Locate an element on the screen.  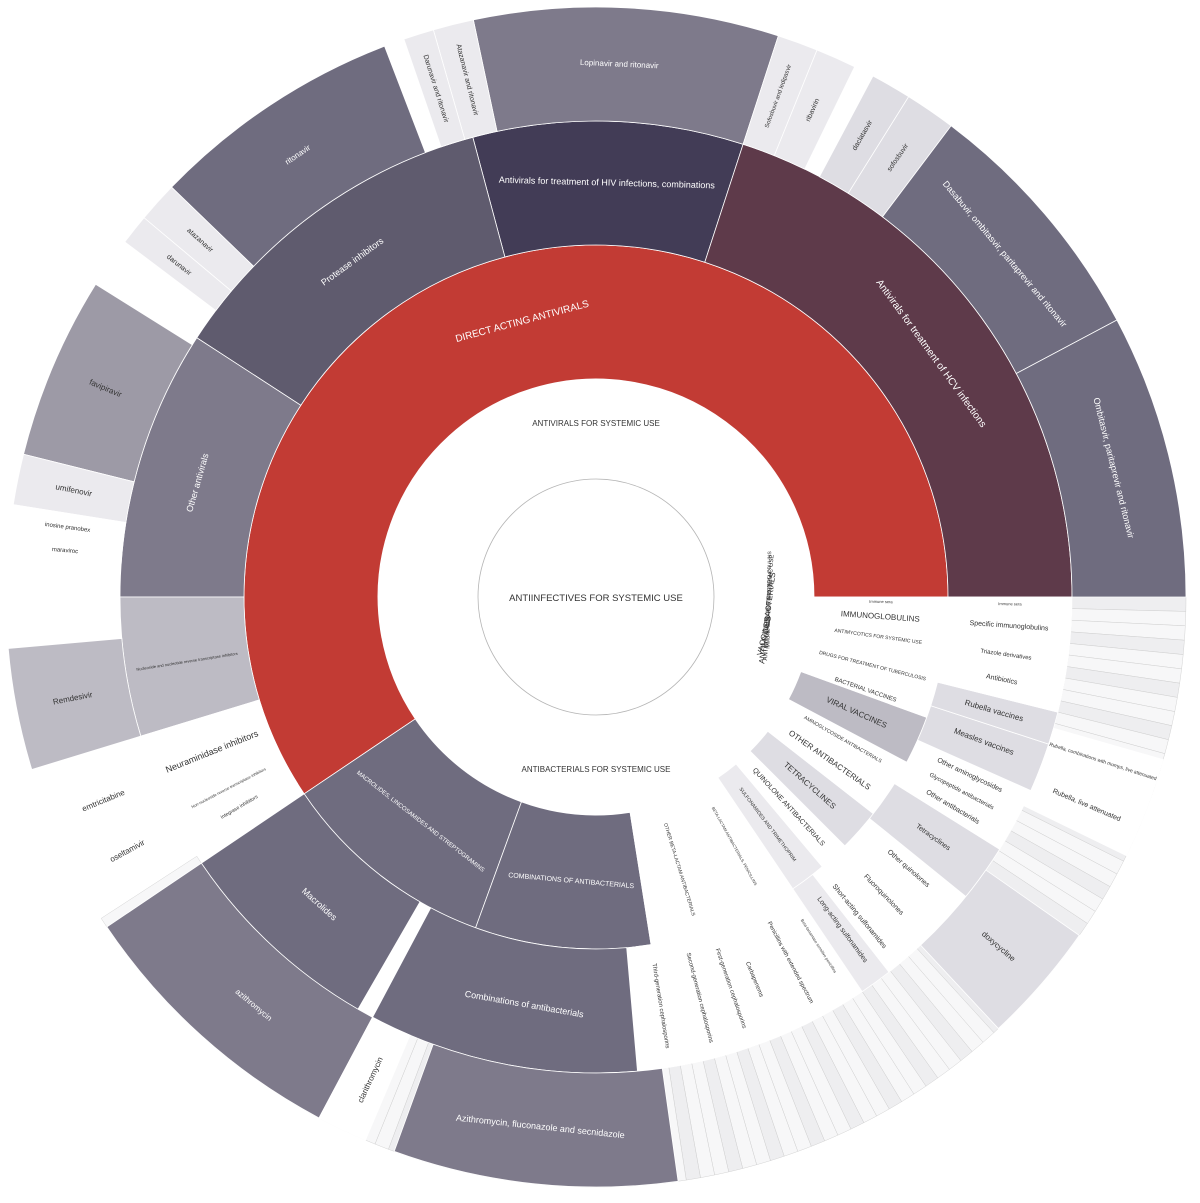
segment-remdesivir is located at coordinates (74, 704).